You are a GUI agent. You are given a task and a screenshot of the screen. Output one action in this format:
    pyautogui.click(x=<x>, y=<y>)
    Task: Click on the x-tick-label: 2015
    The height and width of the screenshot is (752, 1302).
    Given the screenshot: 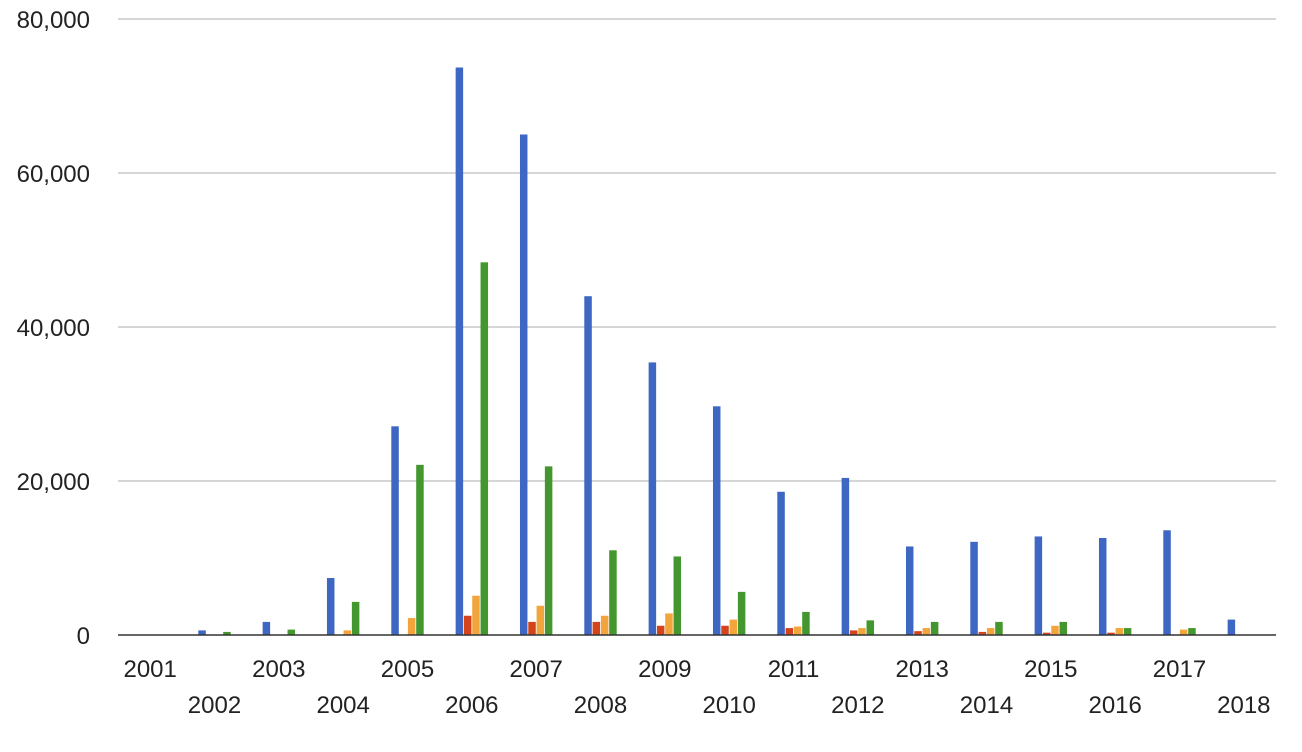 What is the action you would take?
    pyautogui.click(x=1050, y=669)
    